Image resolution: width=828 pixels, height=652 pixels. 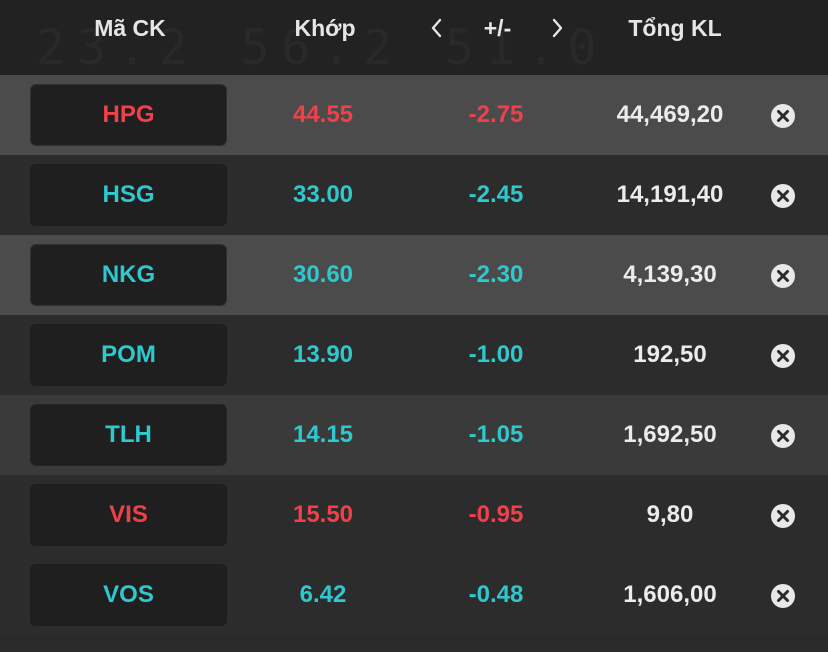 I want to click on stock-code: HPG, so click(x=128, y=114).